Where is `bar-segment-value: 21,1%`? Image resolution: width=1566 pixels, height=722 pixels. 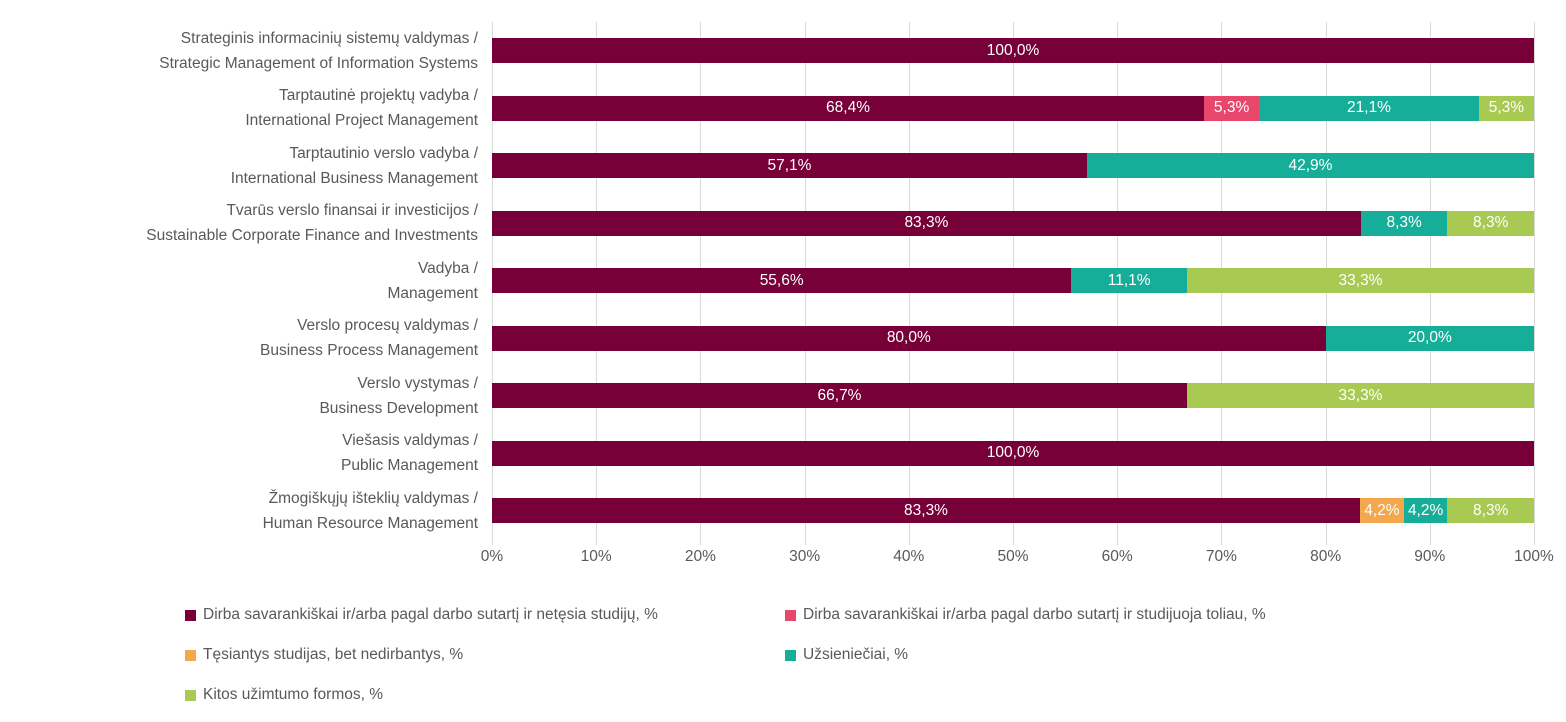
bar-segment-value: 21,1% is located at coordinates (1369, 108).